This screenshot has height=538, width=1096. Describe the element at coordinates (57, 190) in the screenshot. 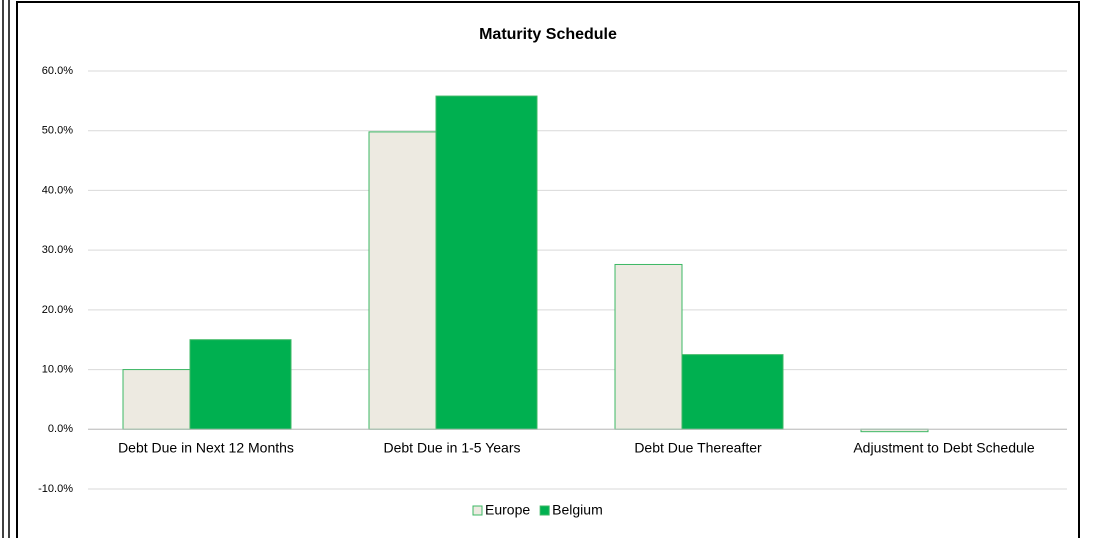

I see `y-tick-label: 40.0%` at that location.